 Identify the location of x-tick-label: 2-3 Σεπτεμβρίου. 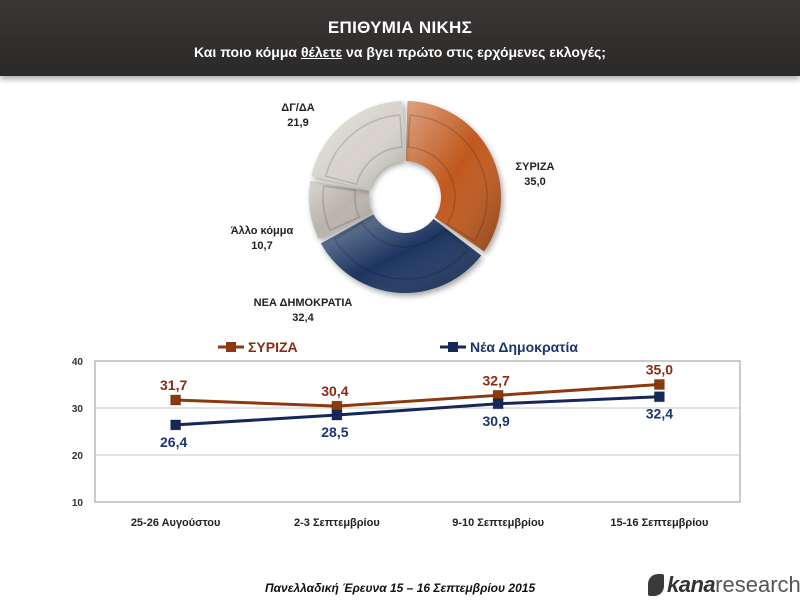
(337, 523).